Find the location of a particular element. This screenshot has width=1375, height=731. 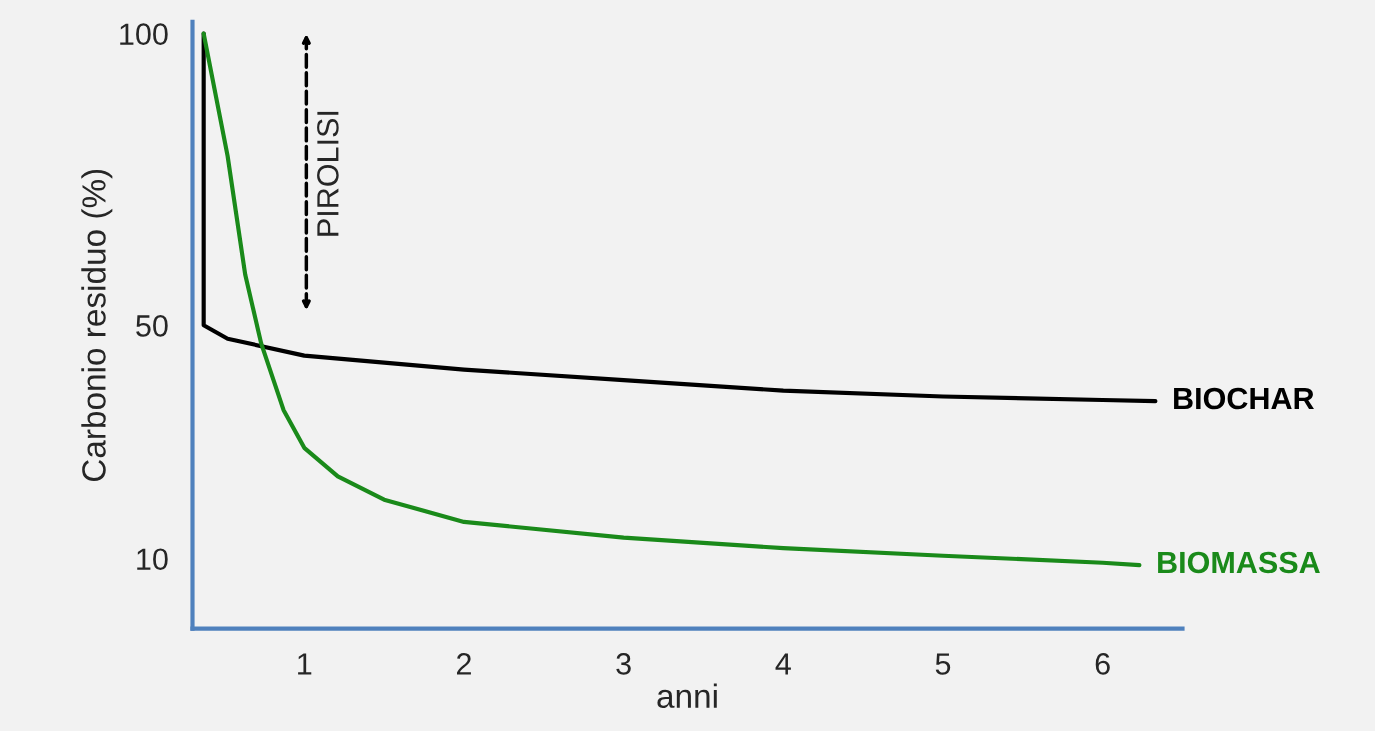

x-tick-label: 6 is located at coordinates (1102, 664).